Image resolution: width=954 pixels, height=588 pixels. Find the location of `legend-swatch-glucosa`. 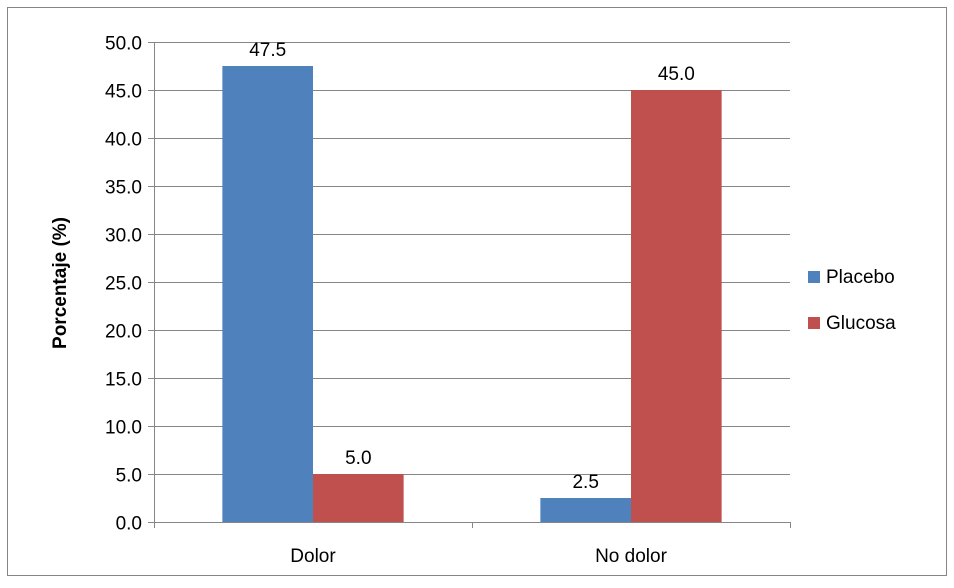

legend-swatch-glucosa is located at coordinates (814, 323).